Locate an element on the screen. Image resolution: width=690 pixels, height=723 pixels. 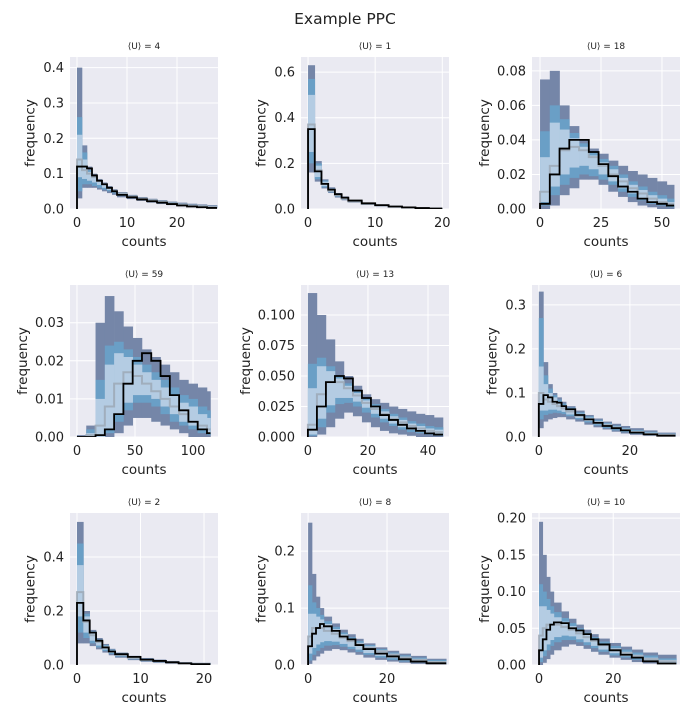
y-tick-label: 0.6 is located at coordinates (284, 73).